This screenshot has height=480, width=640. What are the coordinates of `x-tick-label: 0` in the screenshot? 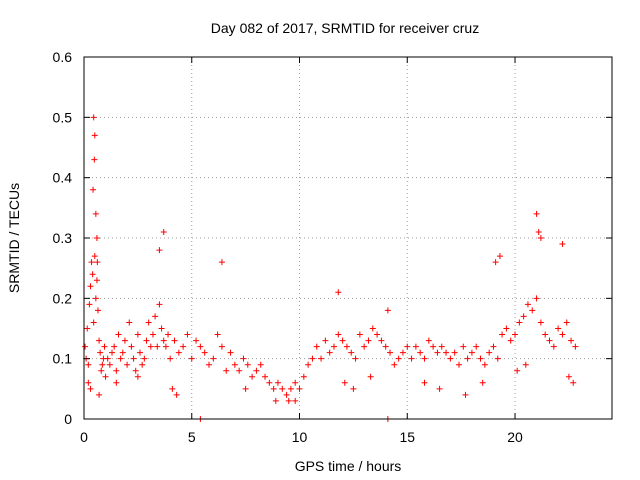 It's located at (84, 437).